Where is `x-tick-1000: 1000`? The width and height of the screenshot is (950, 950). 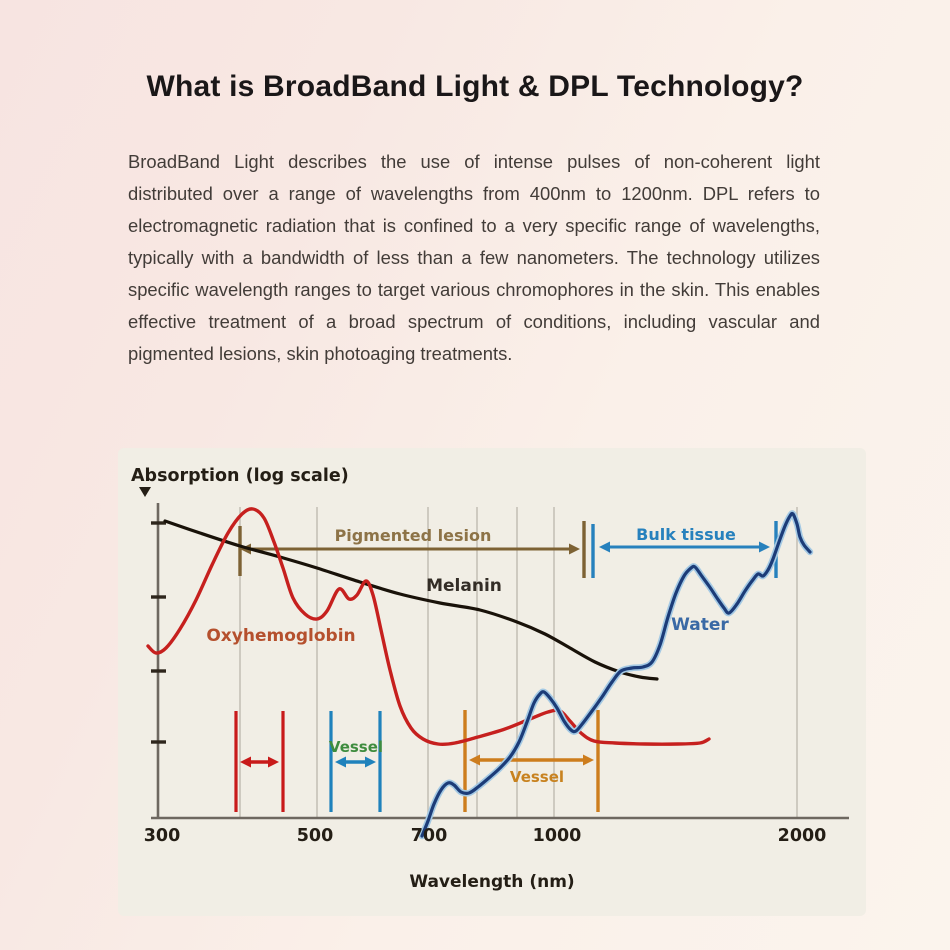 x-tick-1000: 1000 is located at coordinates (557, 836).